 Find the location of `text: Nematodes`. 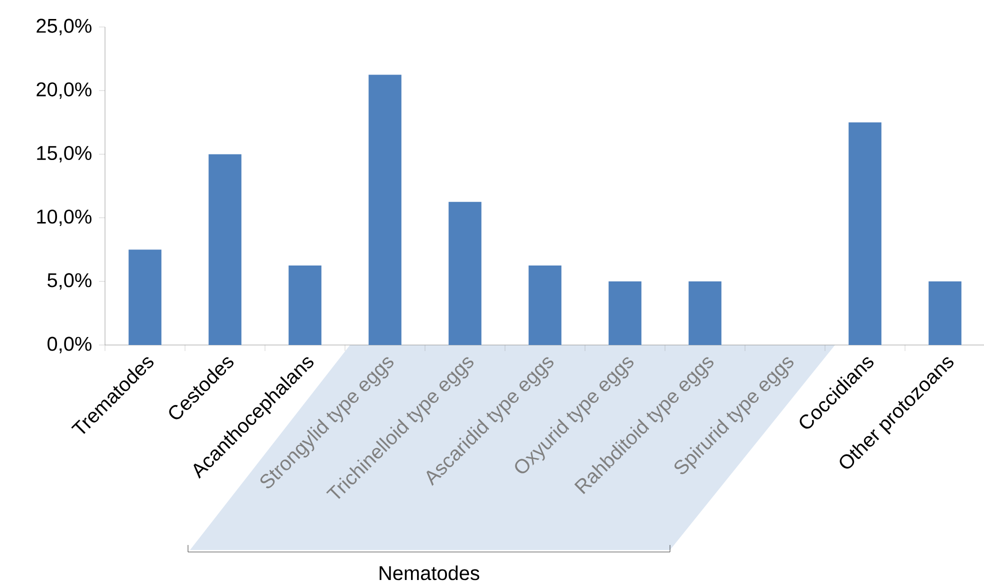

text: Nematodes is located at coordinates (430, 573).